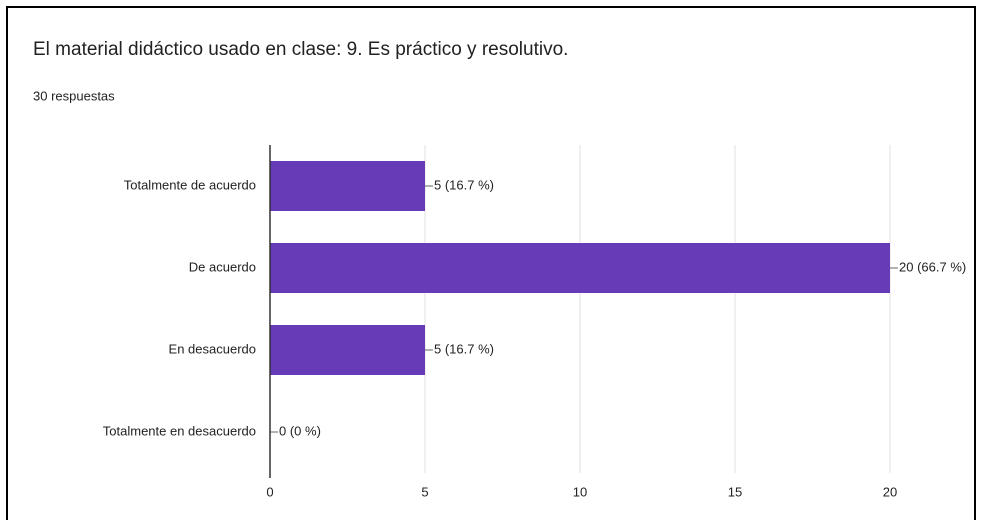  What do you see at coordinates (735, 491) in the screenshot?
I see `x-tick-label: 15` at bounding box center [735, 491].